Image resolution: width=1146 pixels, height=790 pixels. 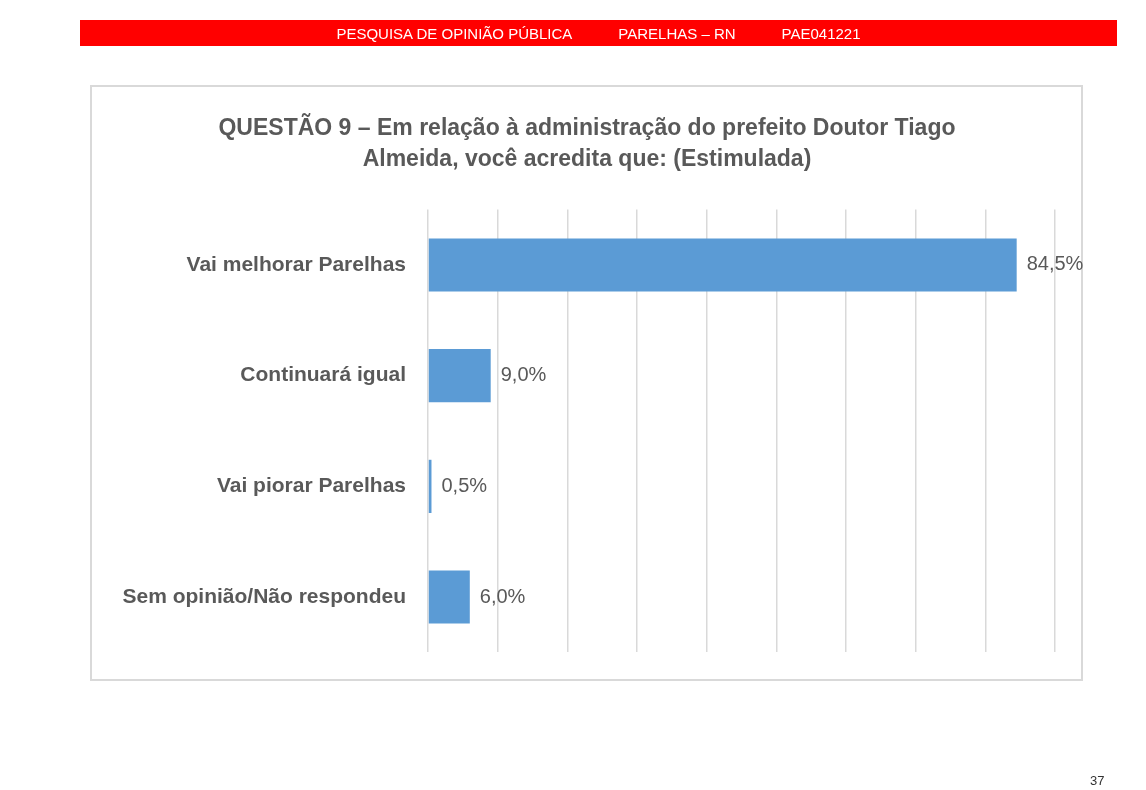 I want to click on y-tick-label: Sem opinião/Não respondeu, so click(x=264, y=595).